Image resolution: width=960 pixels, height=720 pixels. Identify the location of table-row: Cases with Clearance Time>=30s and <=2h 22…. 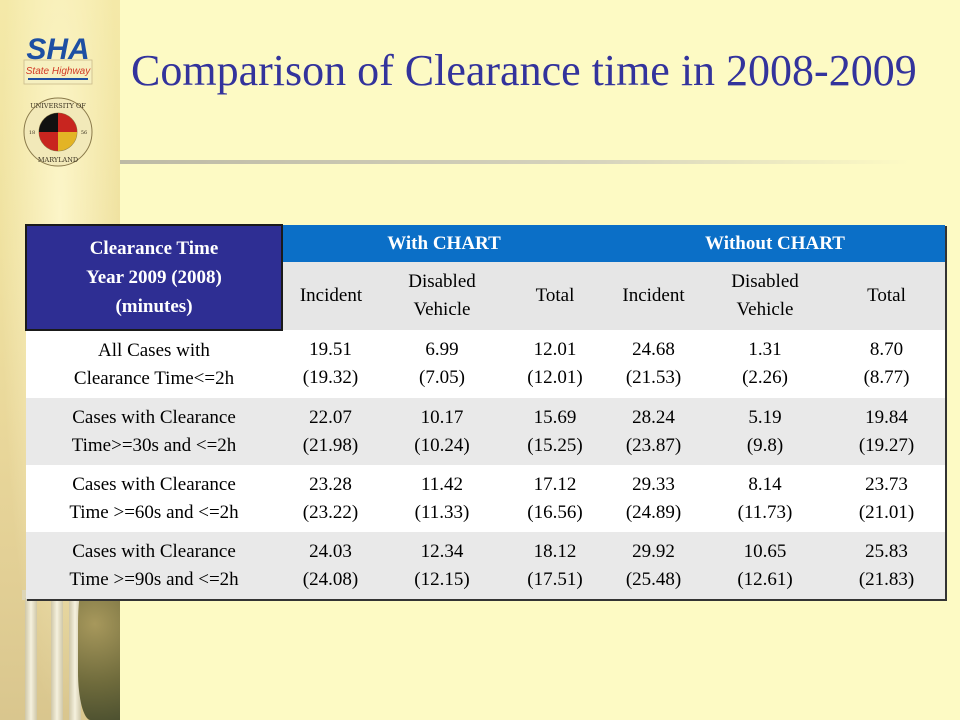
(486, 431).